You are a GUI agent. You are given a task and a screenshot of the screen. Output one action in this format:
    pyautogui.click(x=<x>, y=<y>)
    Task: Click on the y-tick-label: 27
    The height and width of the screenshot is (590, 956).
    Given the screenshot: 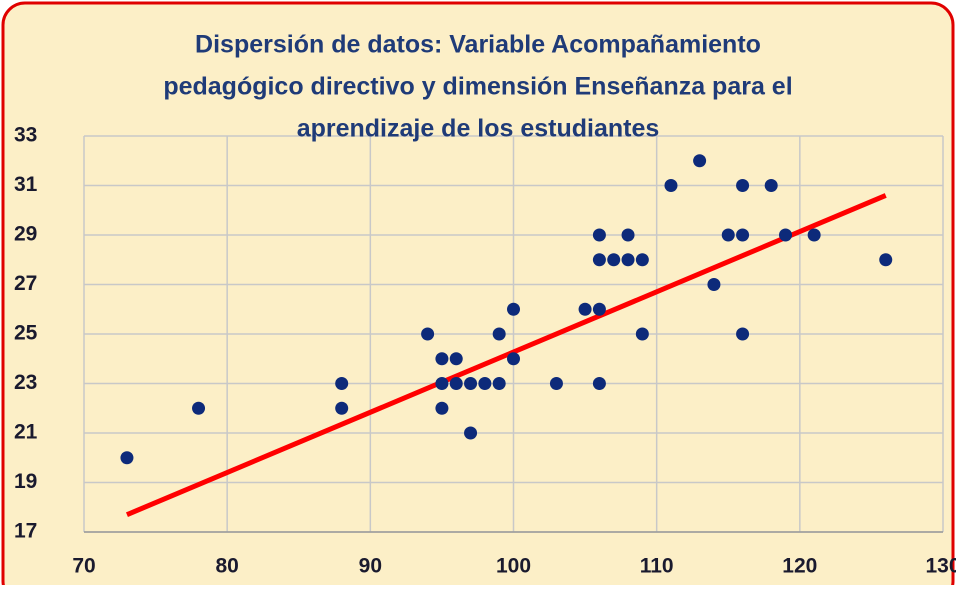 What is the action you would take?
    pyautogui.click(x=25, y=283)
    